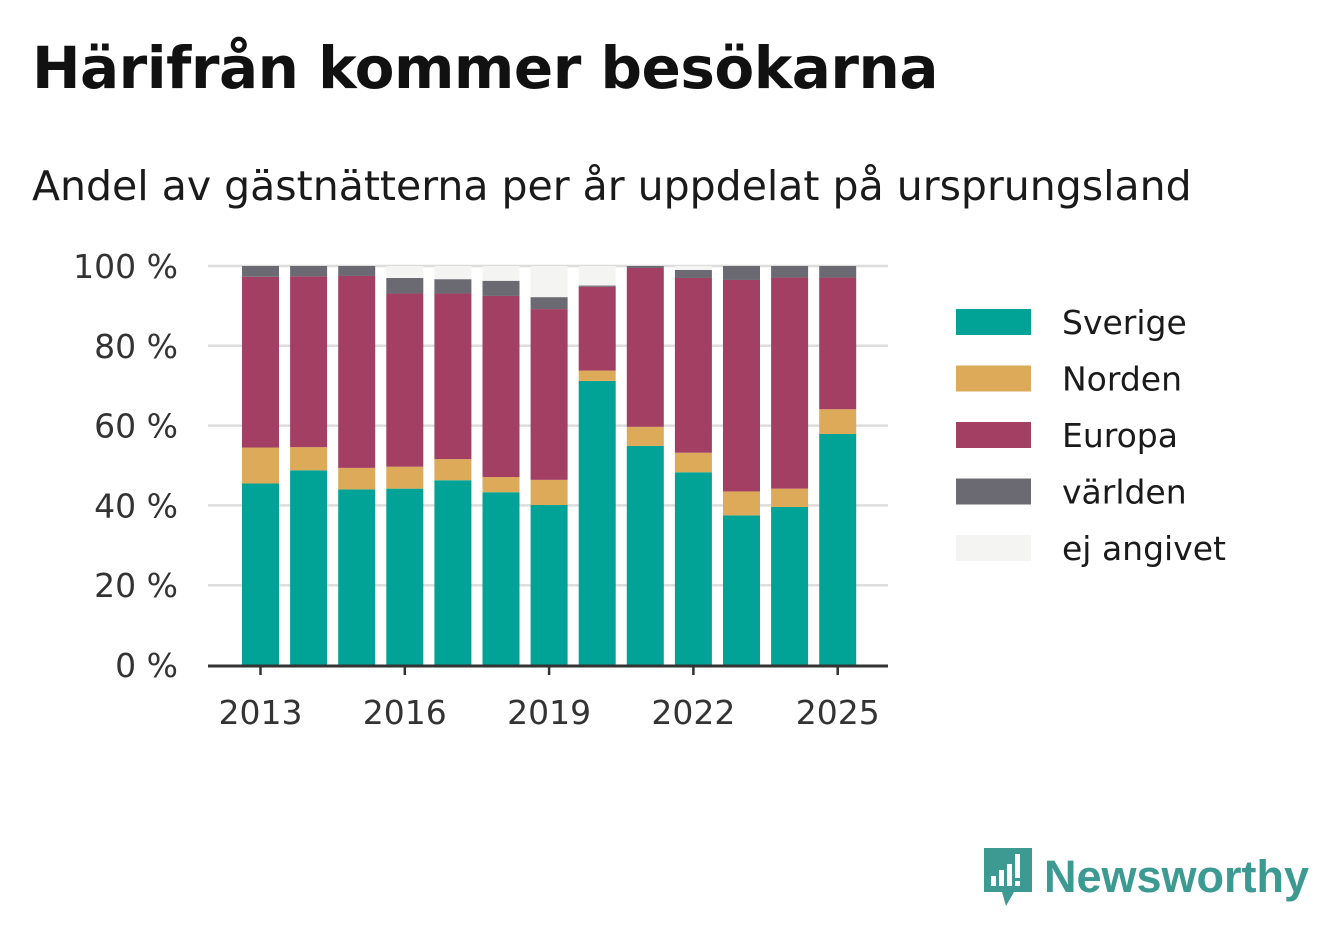  I want to click on legend-label: Sverige, so click(1124, 322).